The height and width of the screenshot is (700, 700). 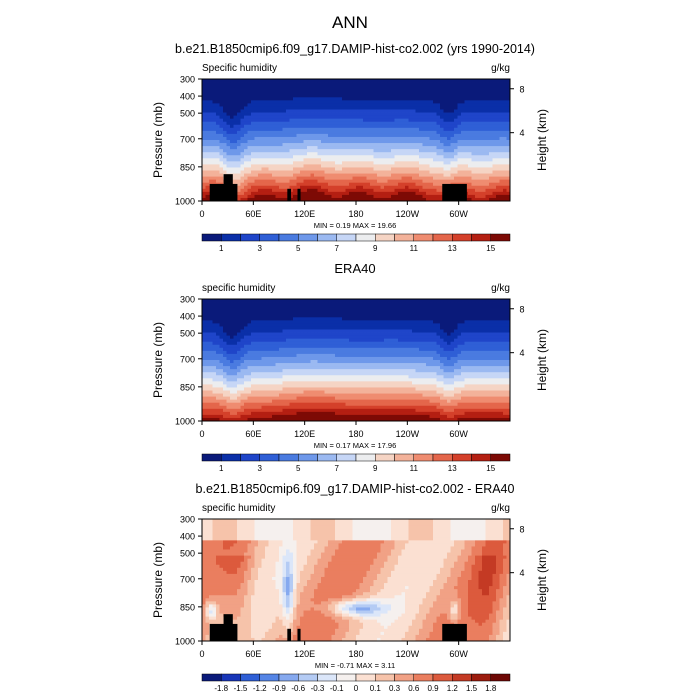 What do you see at coordinates (269, 237) in the screenshot?
I see `colorbar-swatch` at bounding box center [269, 237].